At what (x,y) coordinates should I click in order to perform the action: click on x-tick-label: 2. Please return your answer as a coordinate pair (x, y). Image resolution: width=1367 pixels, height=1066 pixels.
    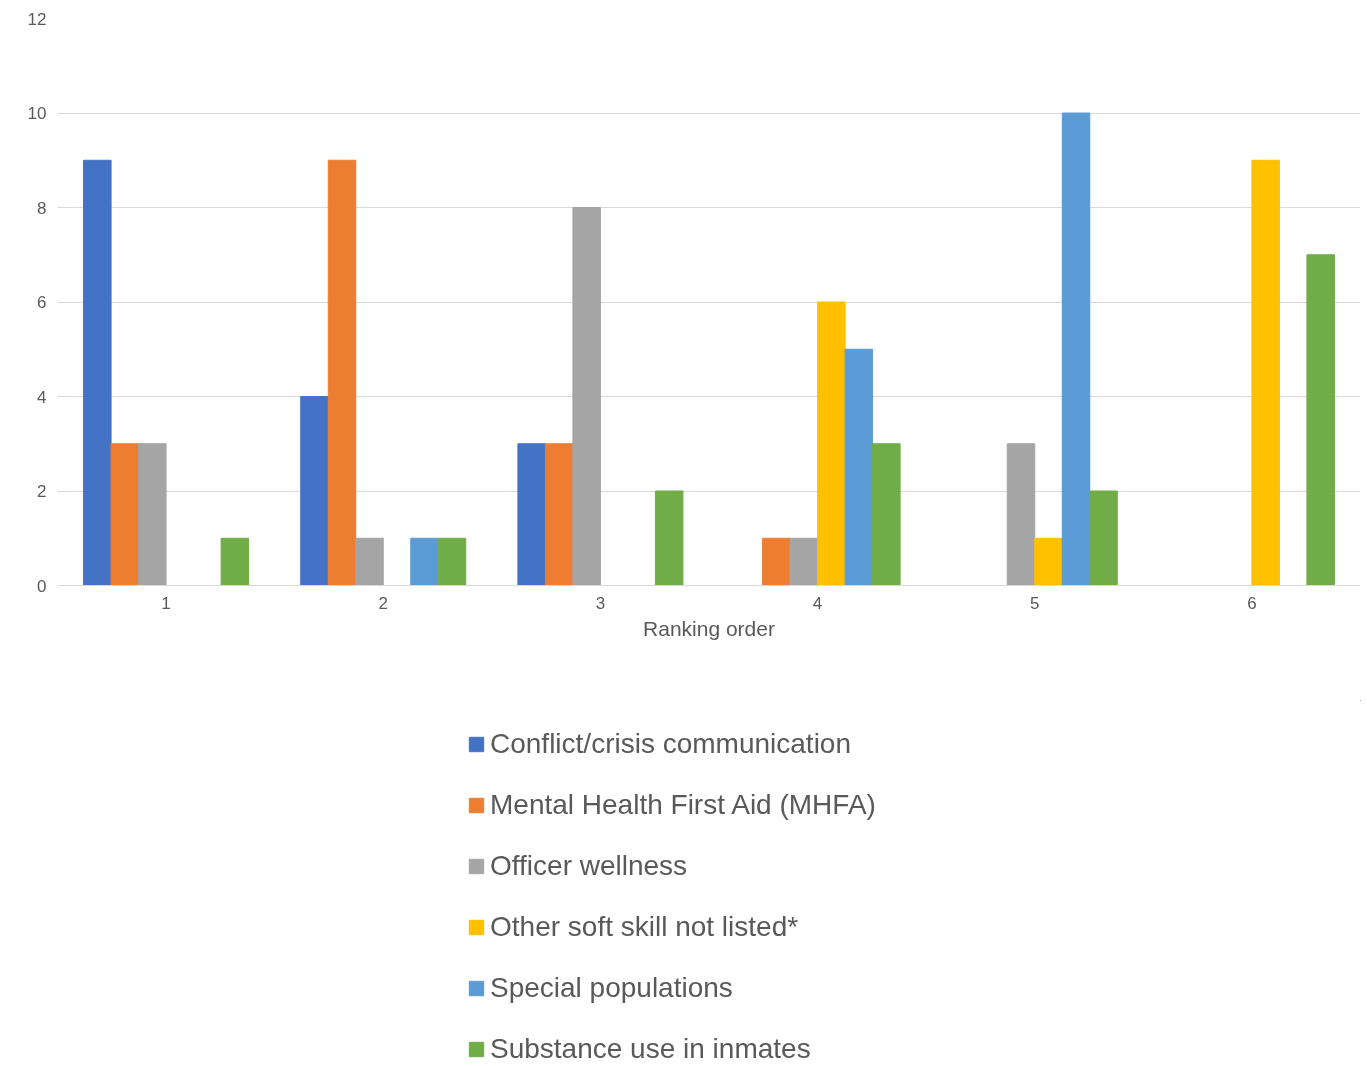
    Looking at the image, I should click on (383, 603).